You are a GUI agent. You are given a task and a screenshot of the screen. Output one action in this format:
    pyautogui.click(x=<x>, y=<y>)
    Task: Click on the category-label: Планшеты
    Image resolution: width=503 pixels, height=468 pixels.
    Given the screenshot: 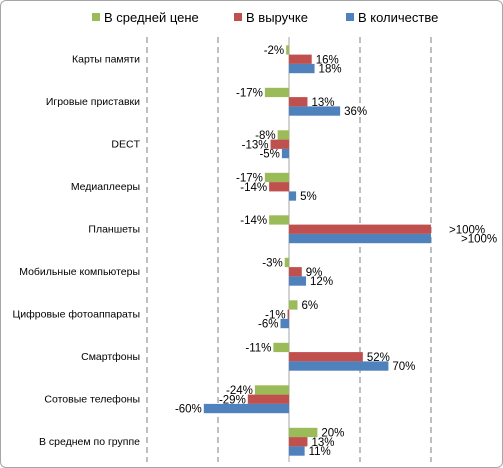 What is the action you would take?
    pyautogui.click(x=114, y=229)
    